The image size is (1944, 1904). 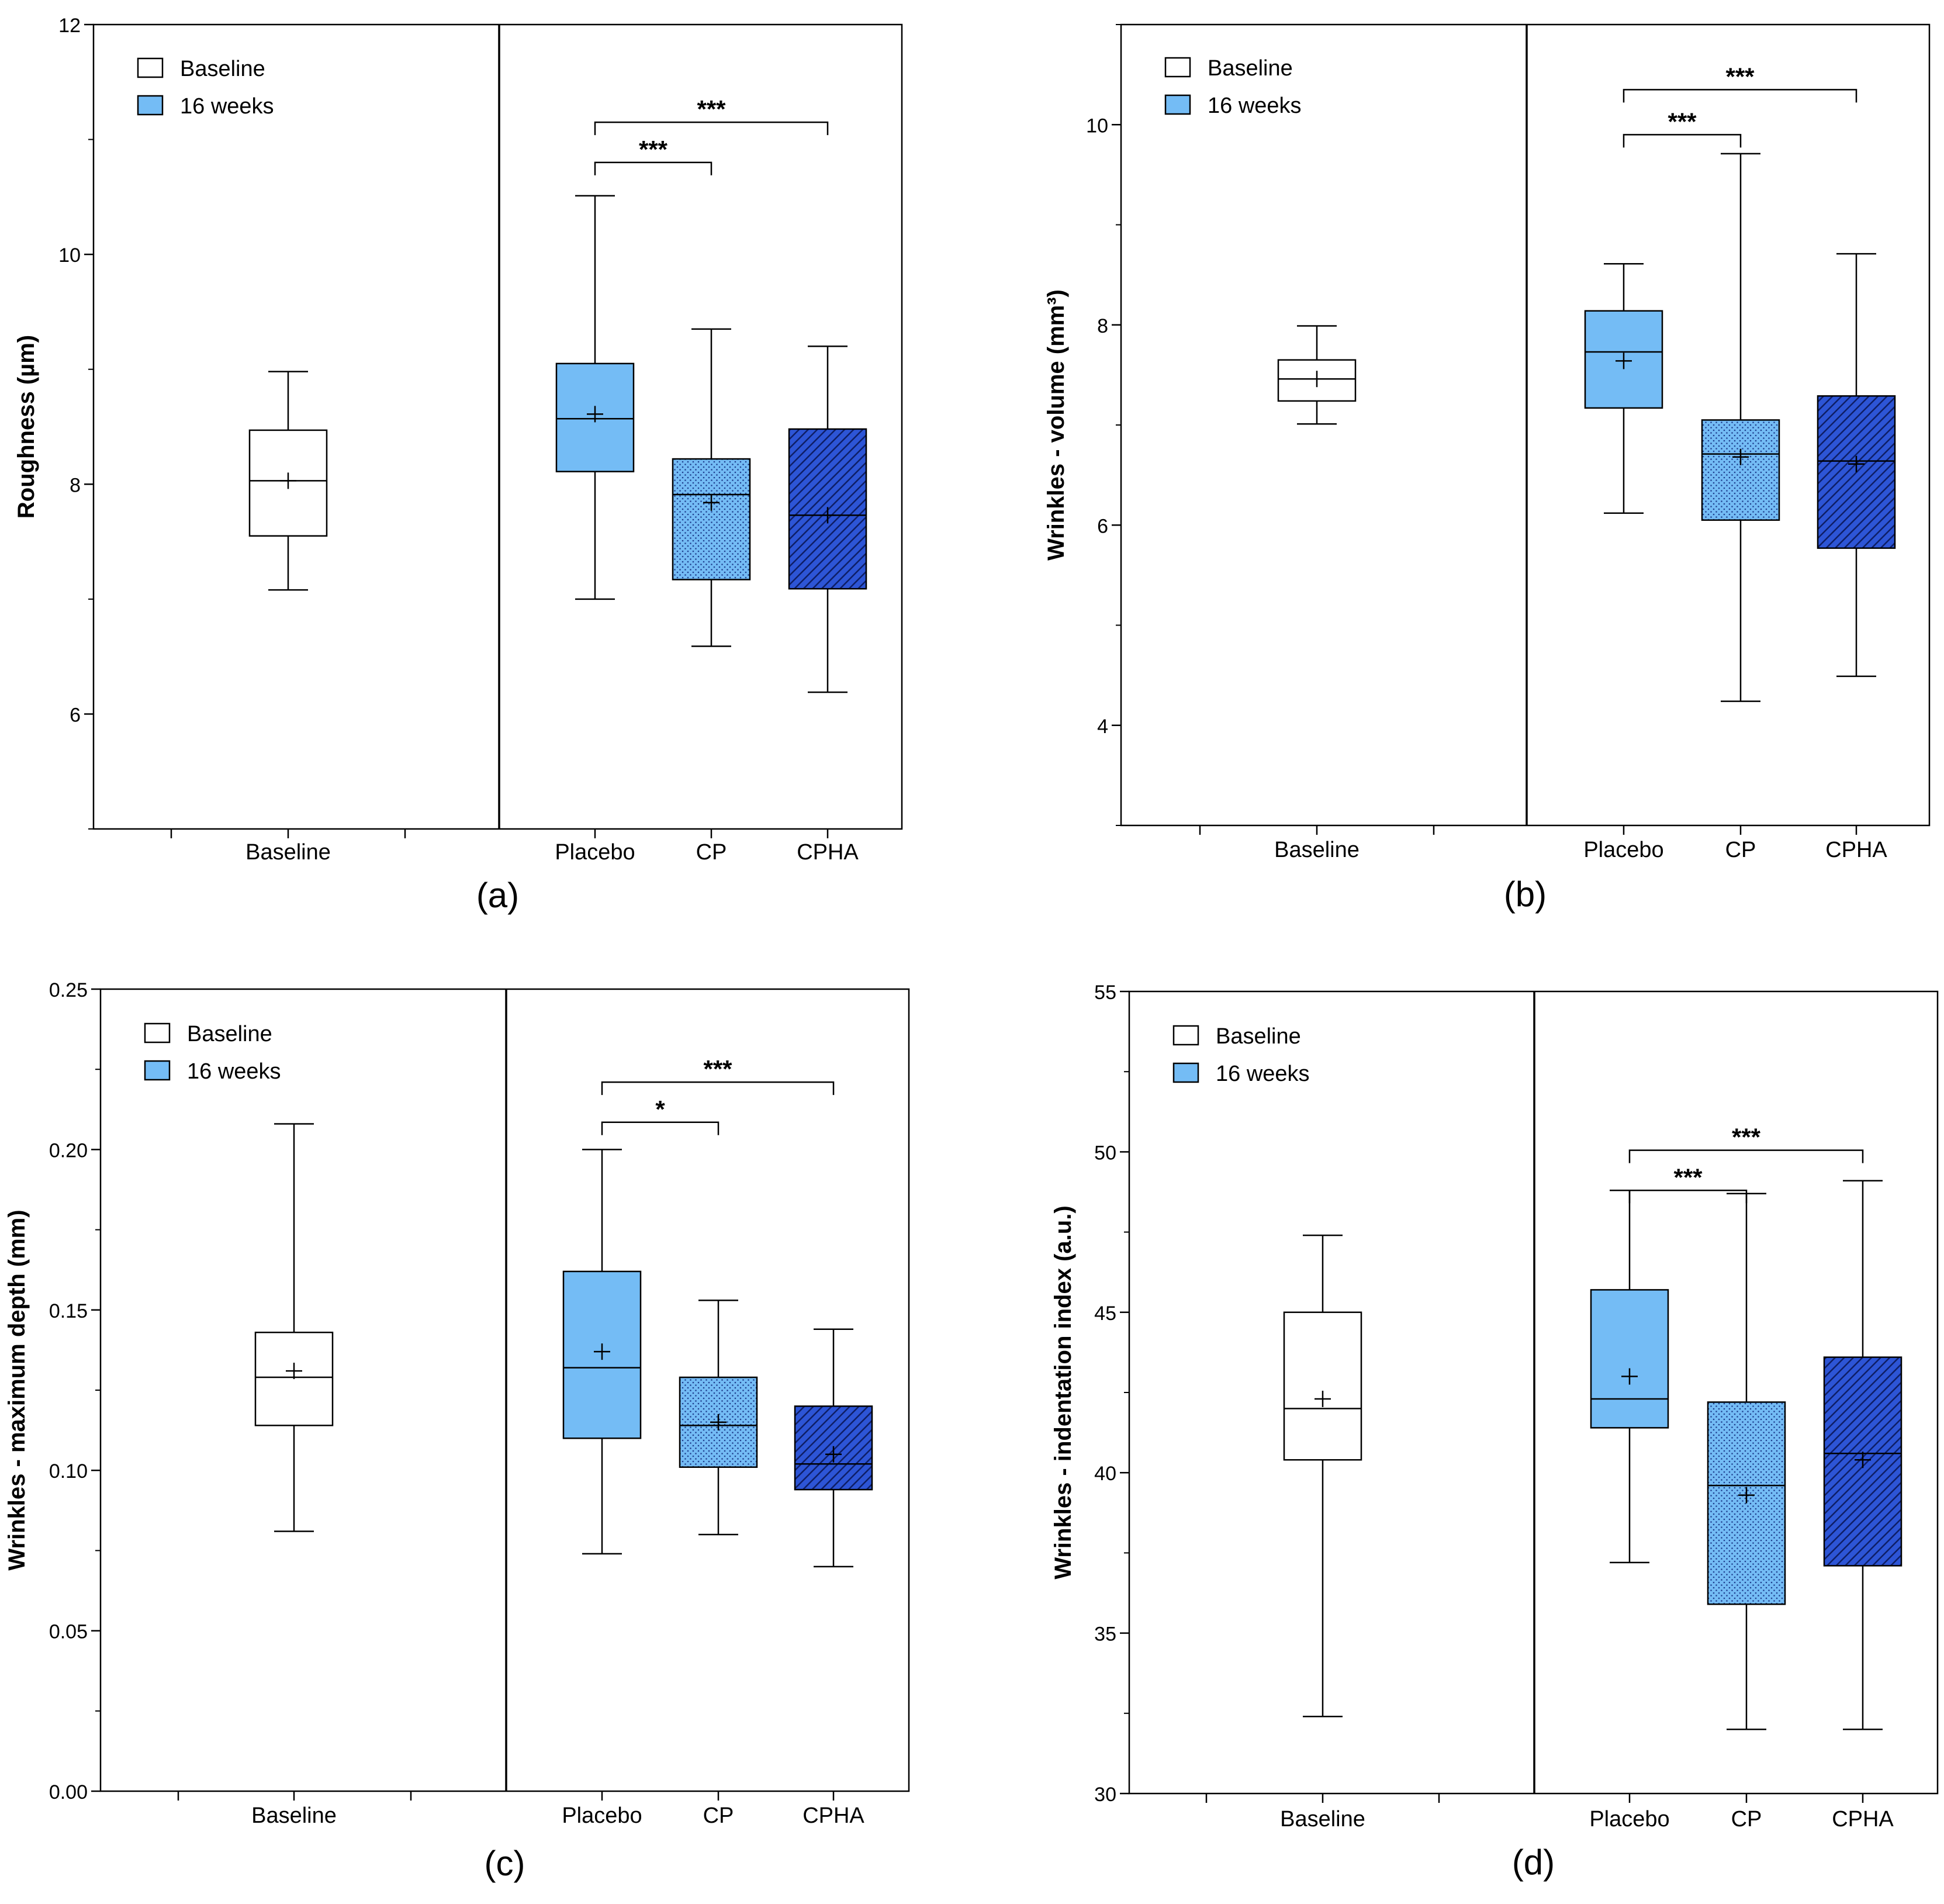 What do you see at coordinates (17, 1390) in the screenshot?
I see `y-axis-label: Wrinkles - maximum depth (mm)` at bounding box center [17, 1390].